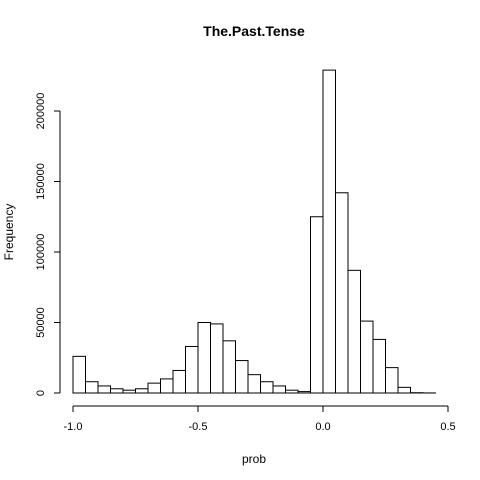 The height and width of the screenshot is (480, 480). What do you see at coordinates (447, 427) in the screenshot?
I see `x-tick-label: 0.5` at bounding box center [447, 427].